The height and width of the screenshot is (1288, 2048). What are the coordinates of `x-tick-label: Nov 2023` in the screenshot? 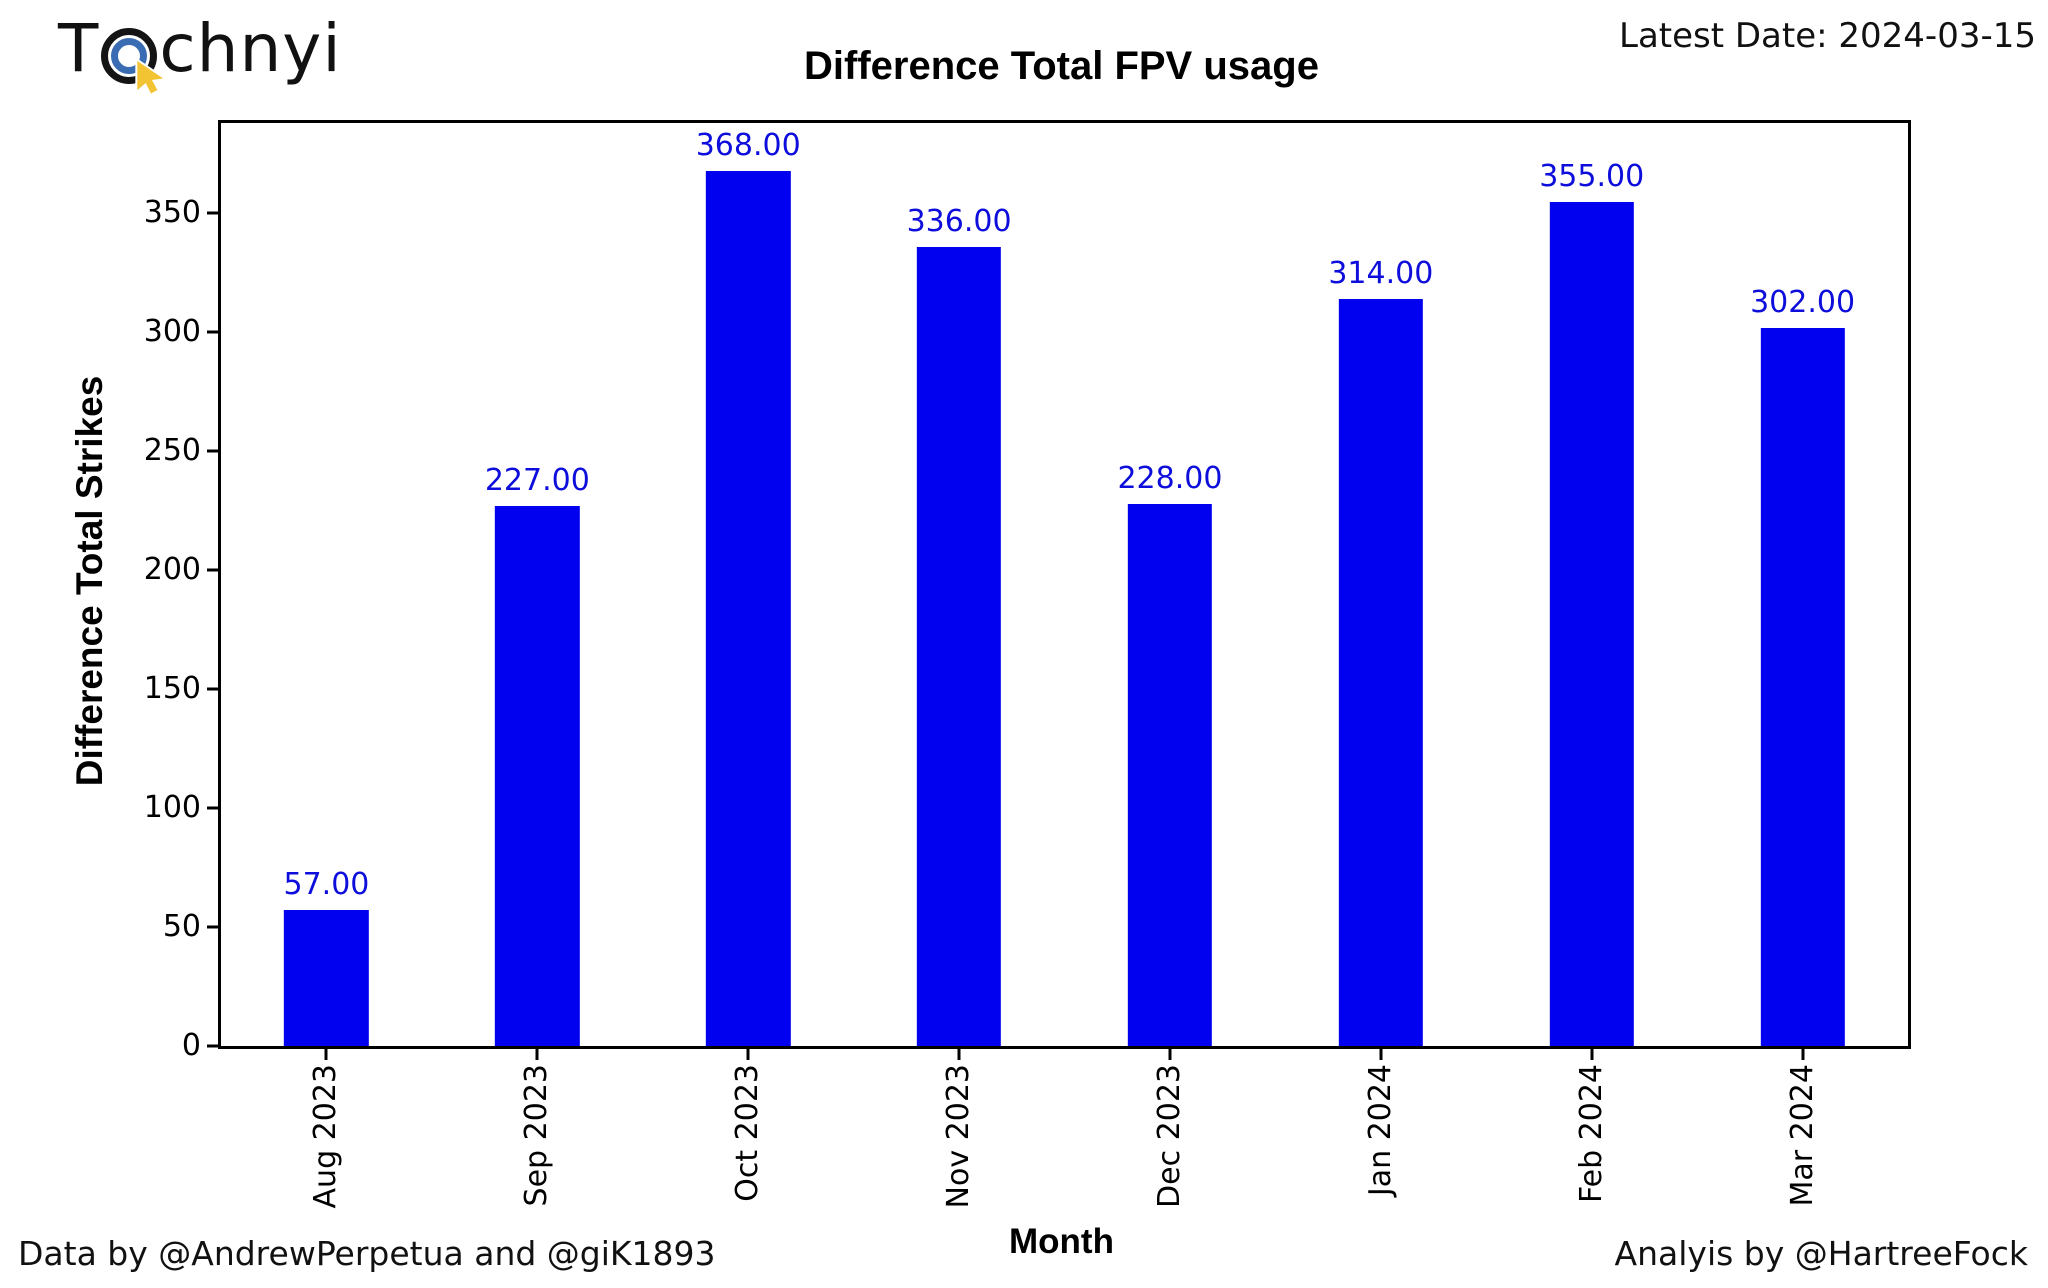 It's located at (959, 1136).